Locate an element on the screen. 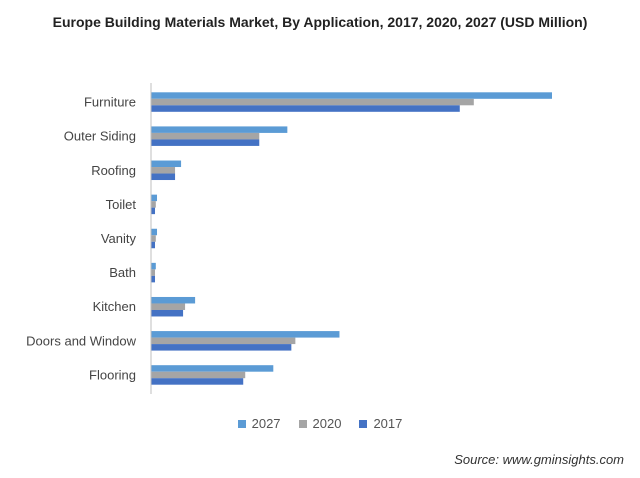  bar-2017-outer-siding is located at coordinates (205, 142).